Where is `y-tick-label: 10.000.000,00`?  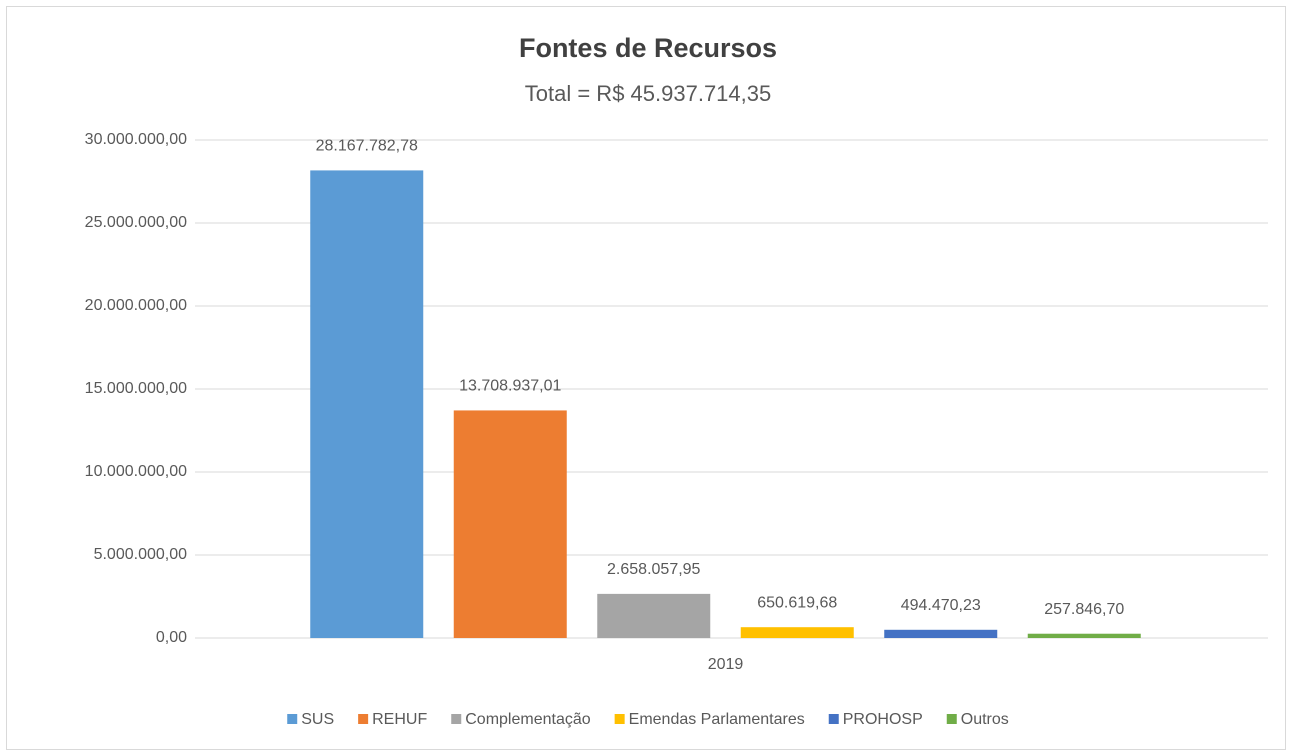 y-tick-label: 10.000.000,00 is located at coordinates (136, 471).